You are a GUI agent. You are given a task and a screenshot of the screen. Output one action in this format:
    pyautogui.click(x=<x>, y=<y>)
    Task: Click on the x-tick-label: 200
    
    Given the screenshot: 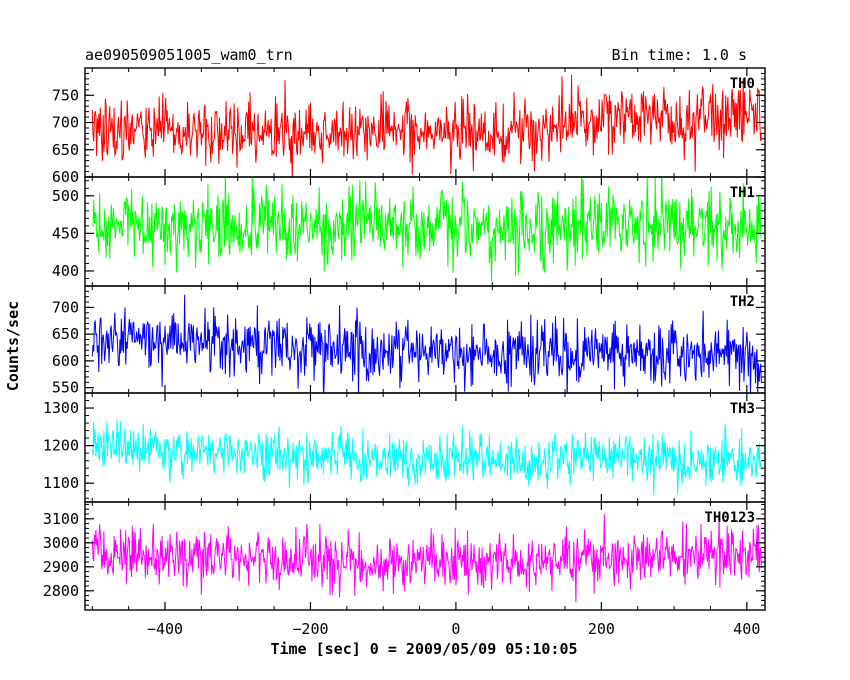 What is the action you would take?
    pyautogui.click(x=601, y=629)
    